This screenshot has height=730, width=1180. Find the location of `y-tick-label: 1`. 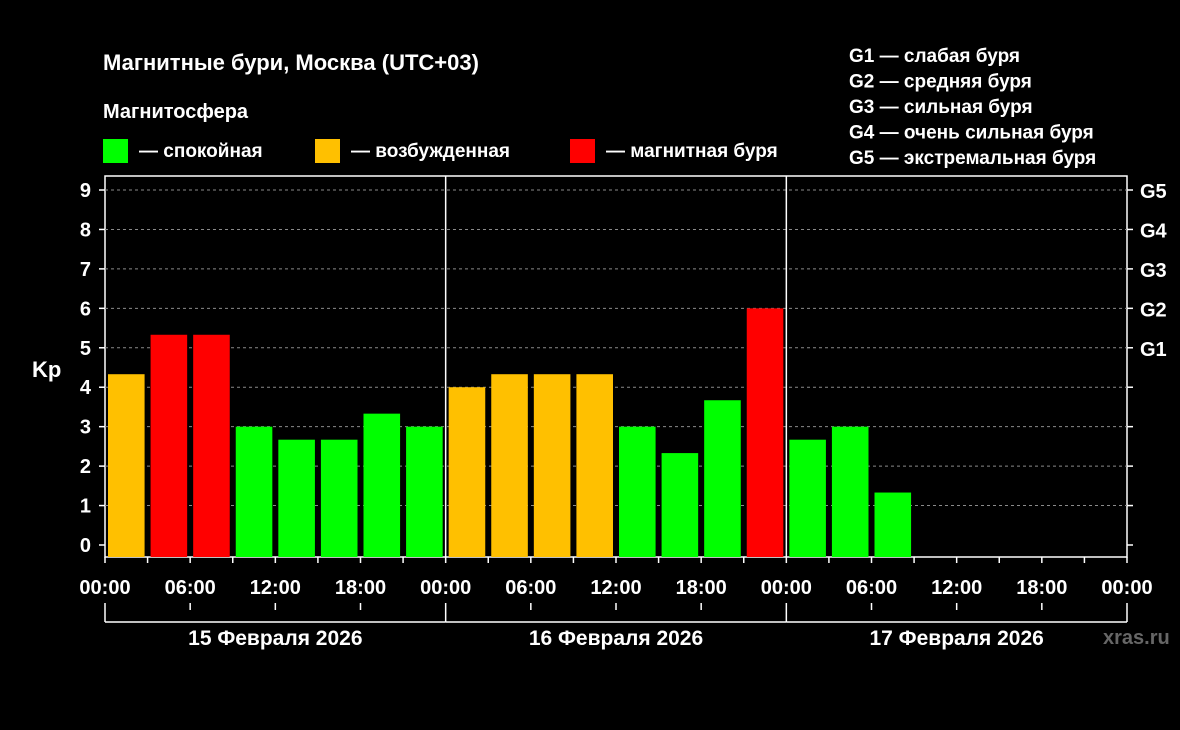

y-tick-label: 1 is located at coordinates (85, 507).